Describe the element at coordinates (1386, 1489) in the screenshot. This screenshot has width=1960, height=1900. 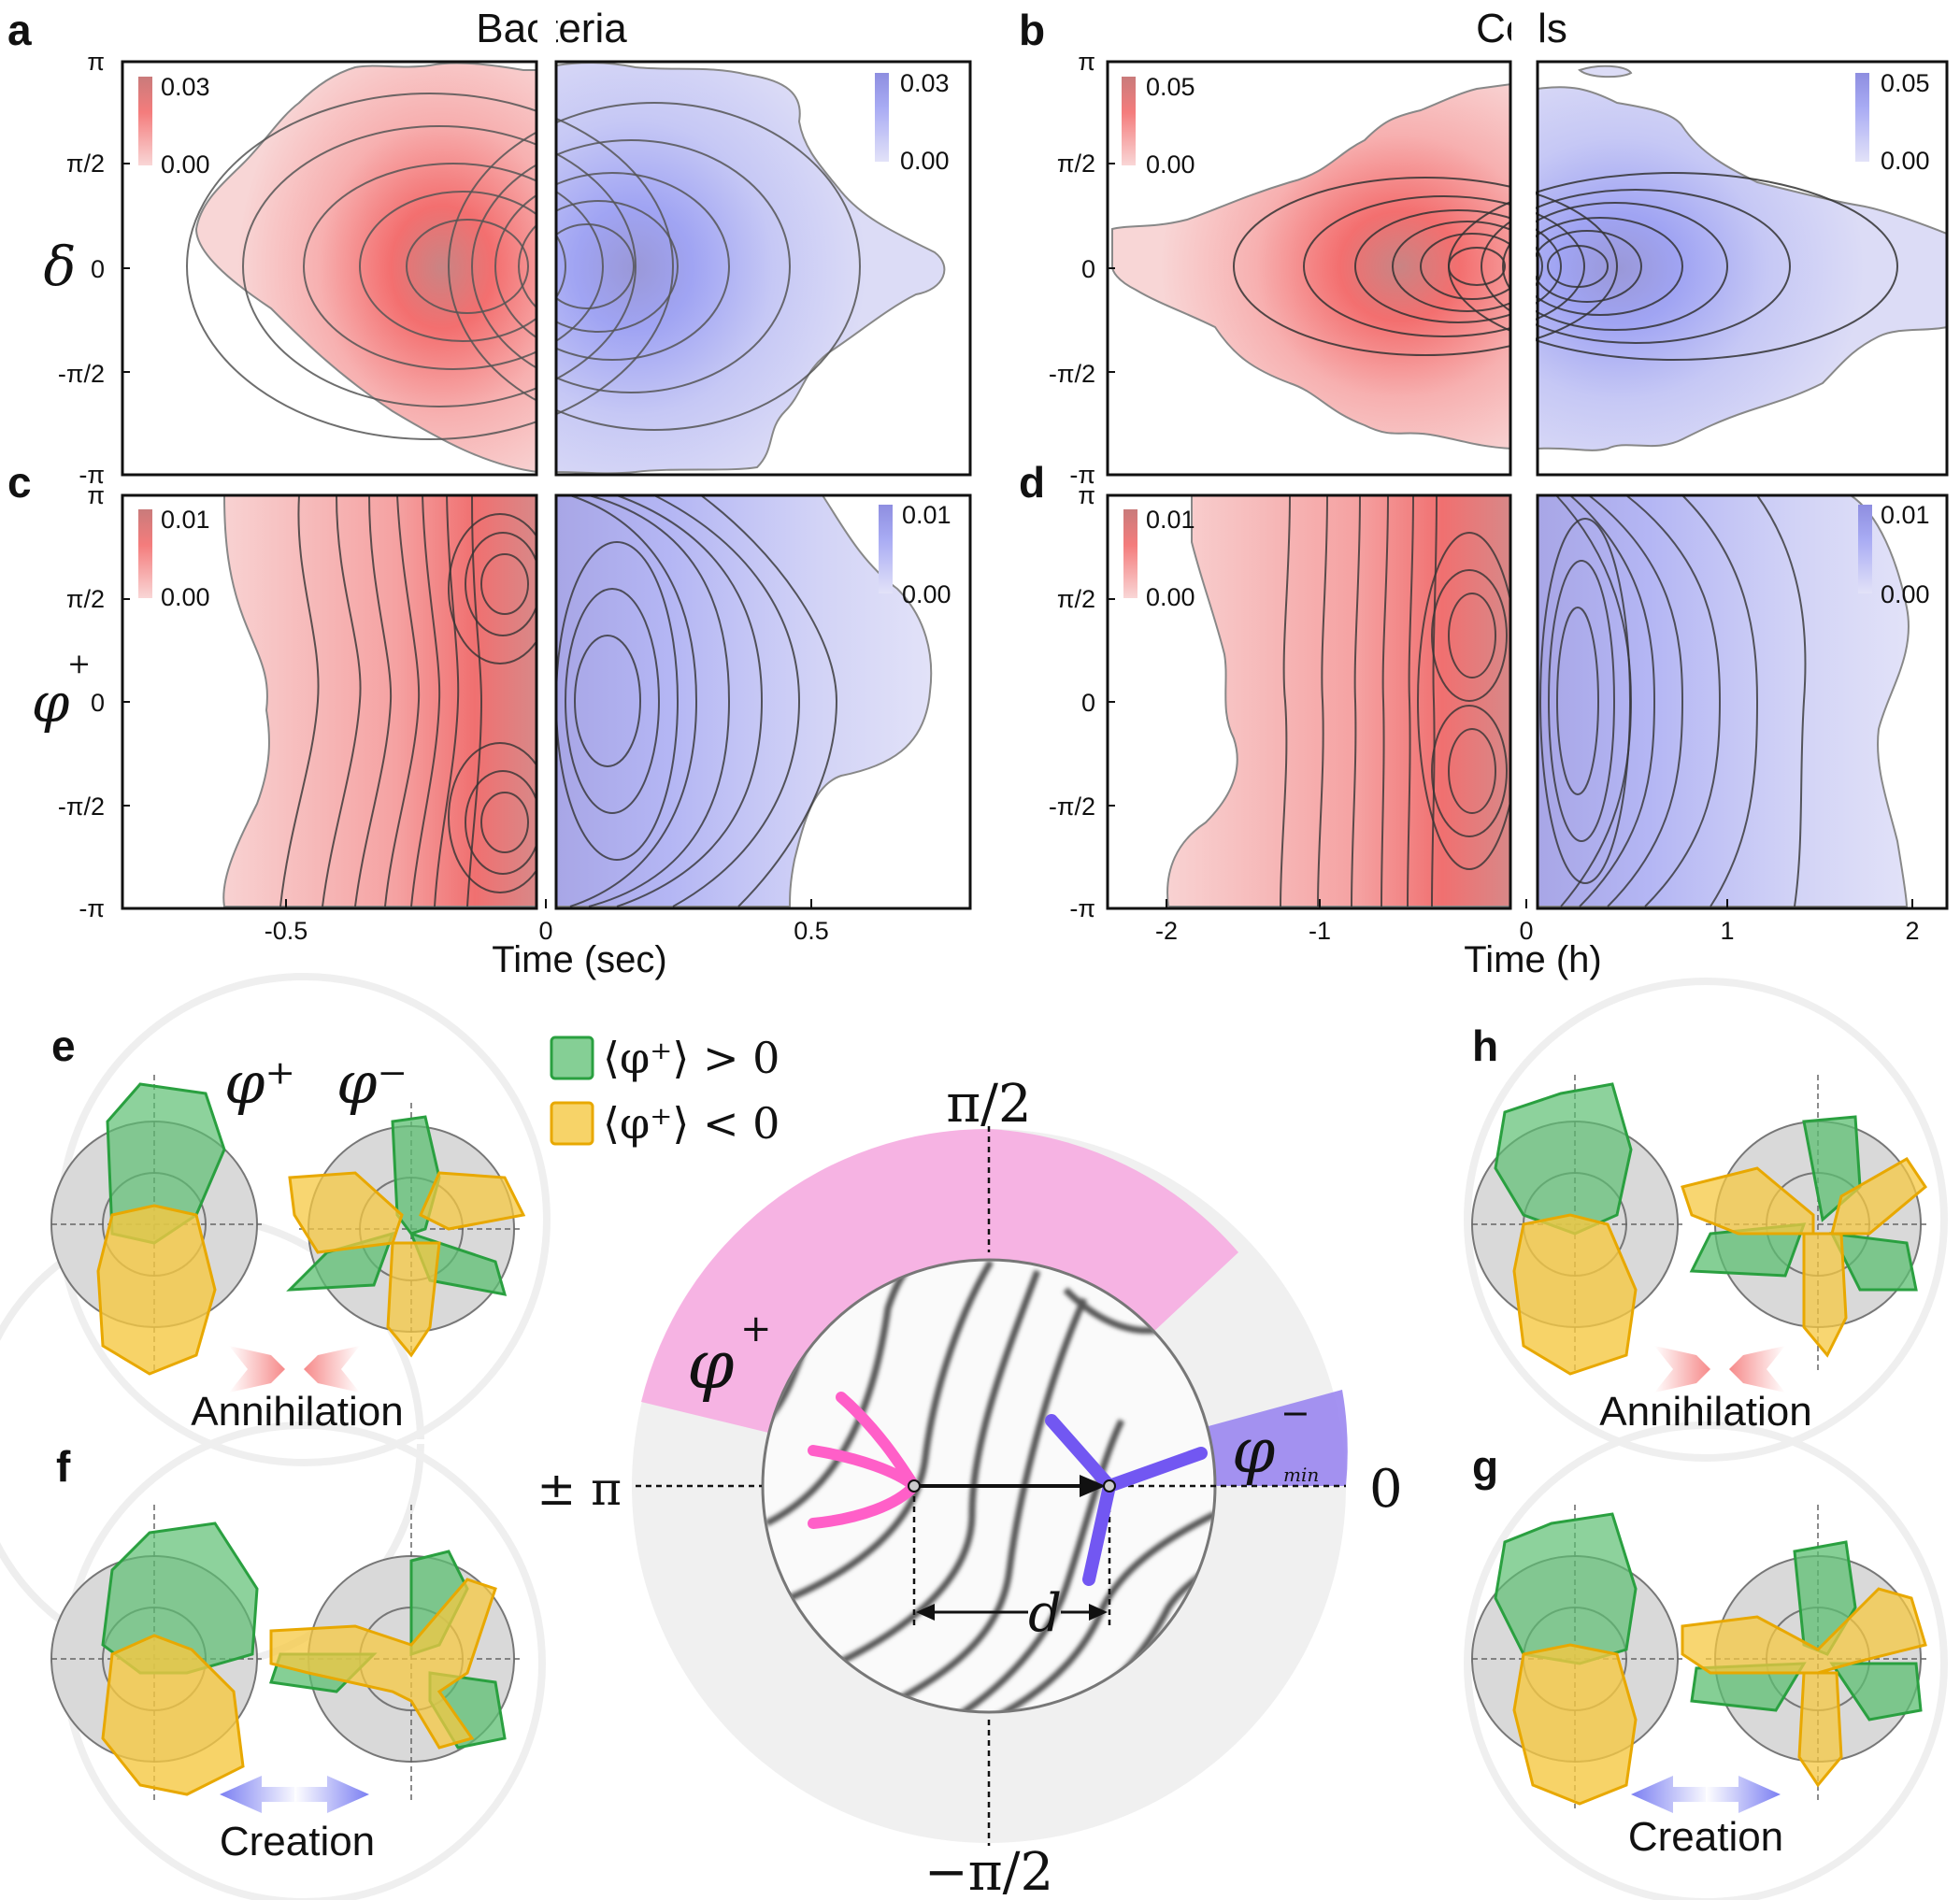
I see `diagram-right-label: 0` at that location.